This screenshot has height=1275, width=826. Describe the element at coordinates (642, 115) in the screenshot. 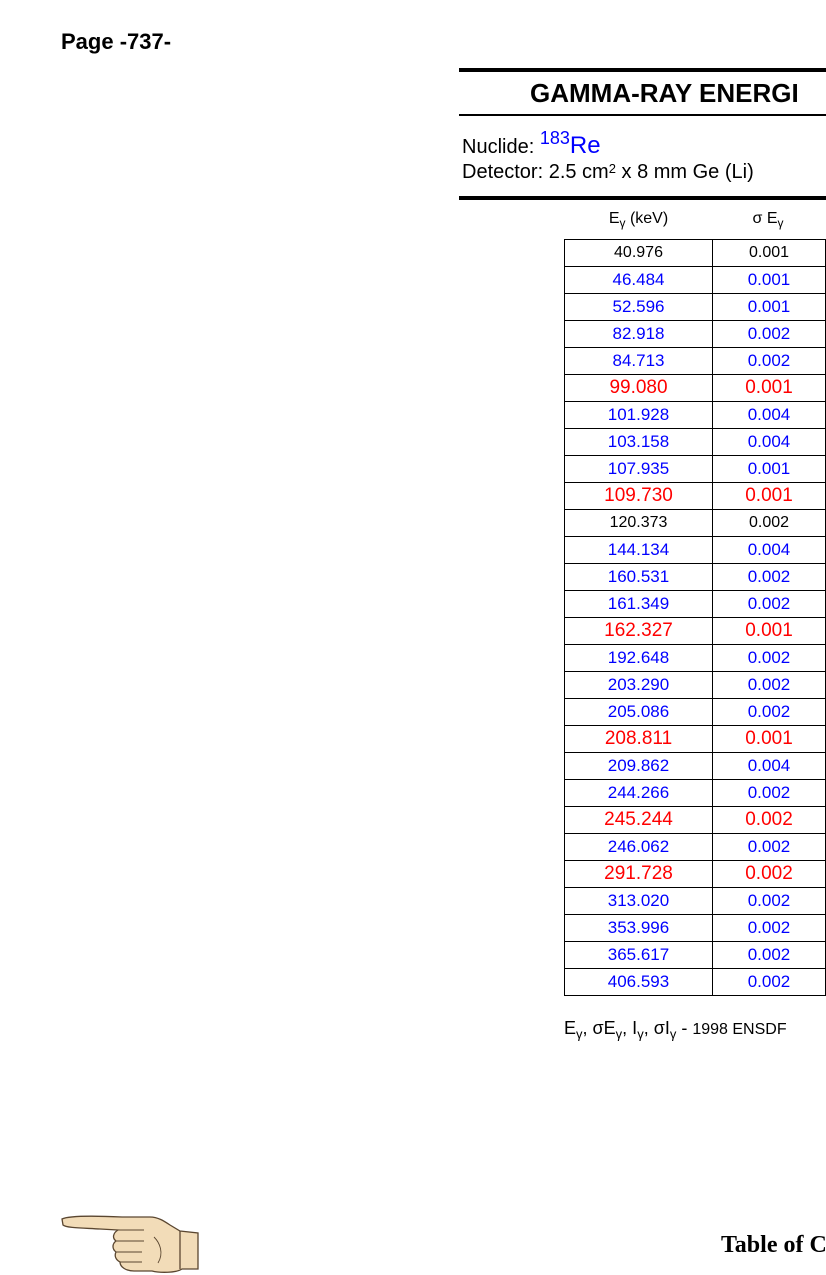

I see `title-bottom-rule` at that location.